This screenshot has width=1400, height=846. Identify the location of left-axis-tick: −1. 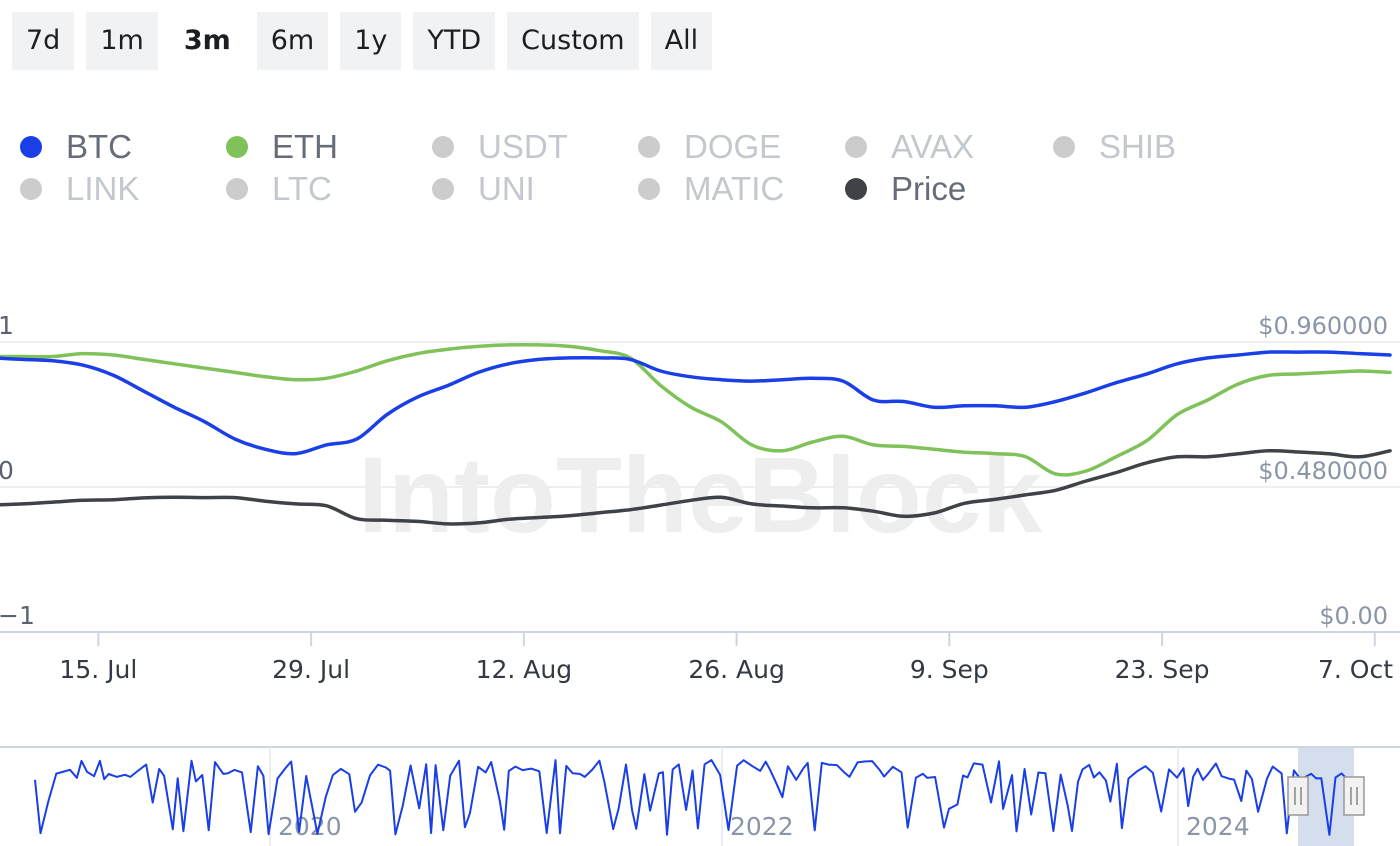
(17, 615).